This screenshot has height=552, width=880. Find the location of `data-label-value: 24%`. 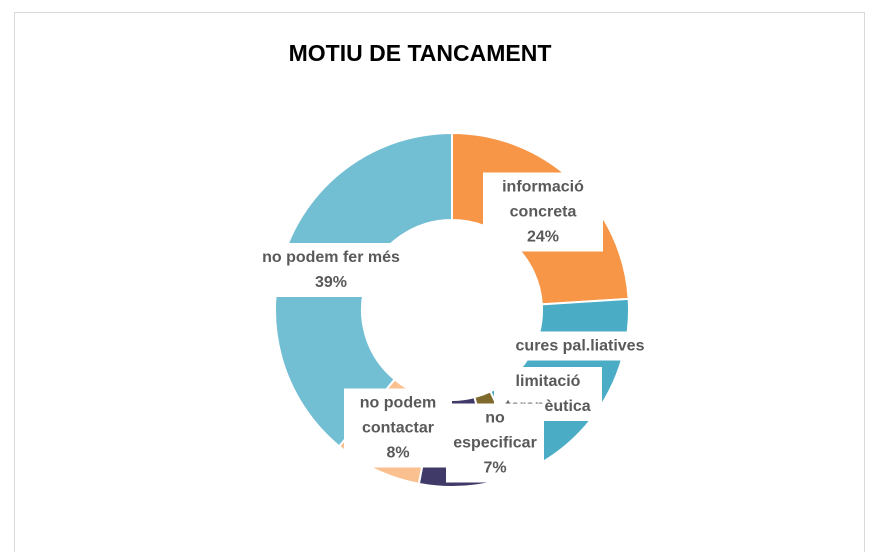

data-label-value: 24% is located at coordinates (543, 237).